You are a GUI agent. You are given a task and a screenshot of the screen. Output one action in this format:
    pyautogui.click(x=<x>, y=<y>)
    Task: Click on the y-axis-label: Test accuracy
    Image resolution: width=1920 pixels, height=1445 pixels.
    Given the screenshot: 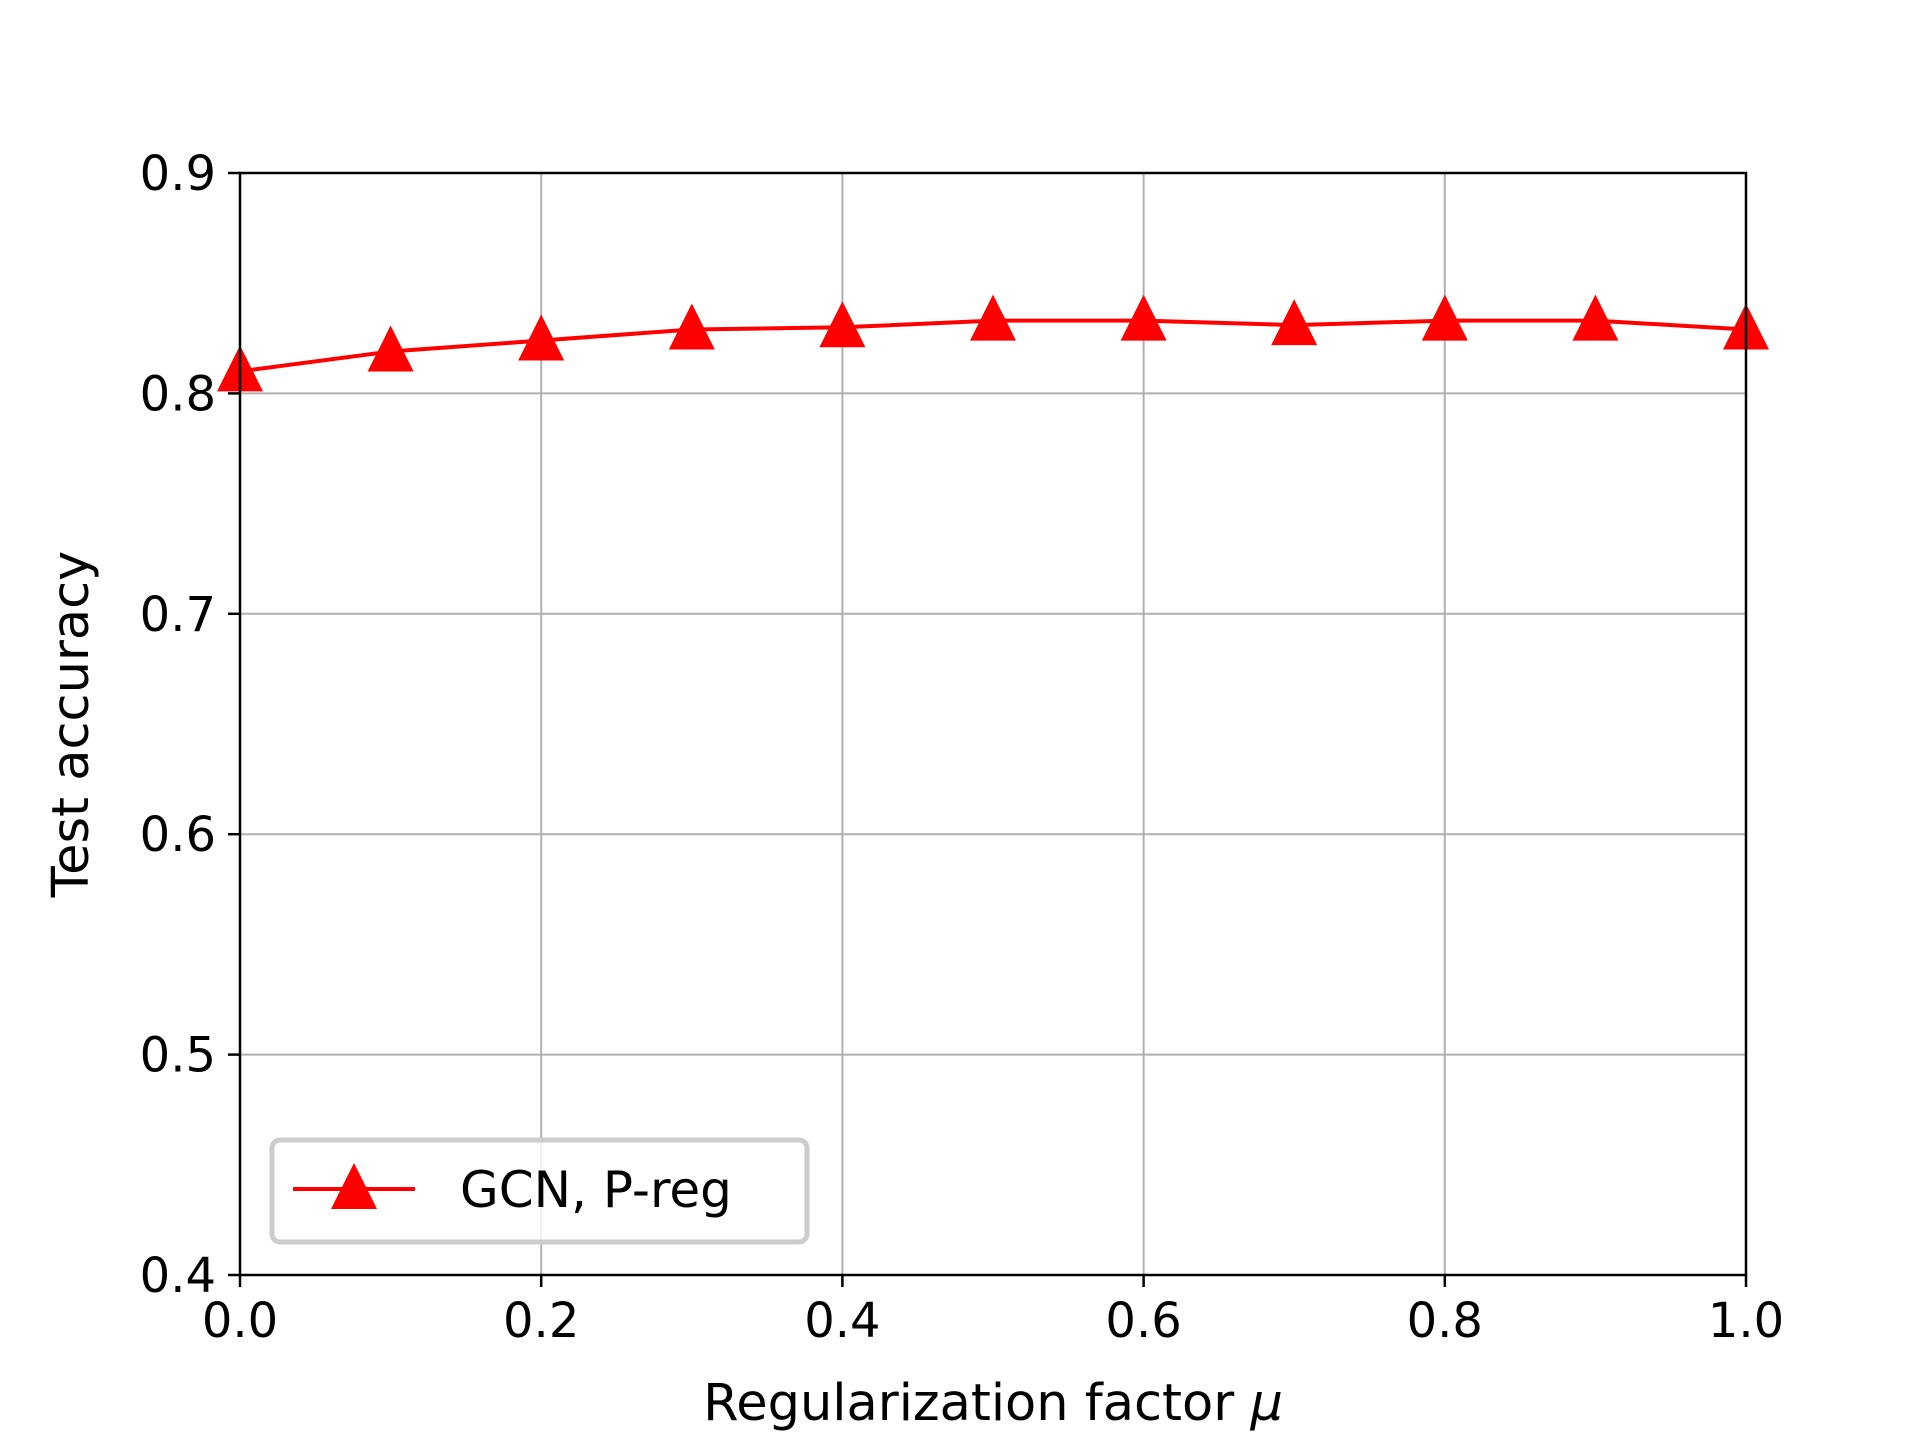 What is the action you would take?
    pyautogui.click(x=71, y=725)
    